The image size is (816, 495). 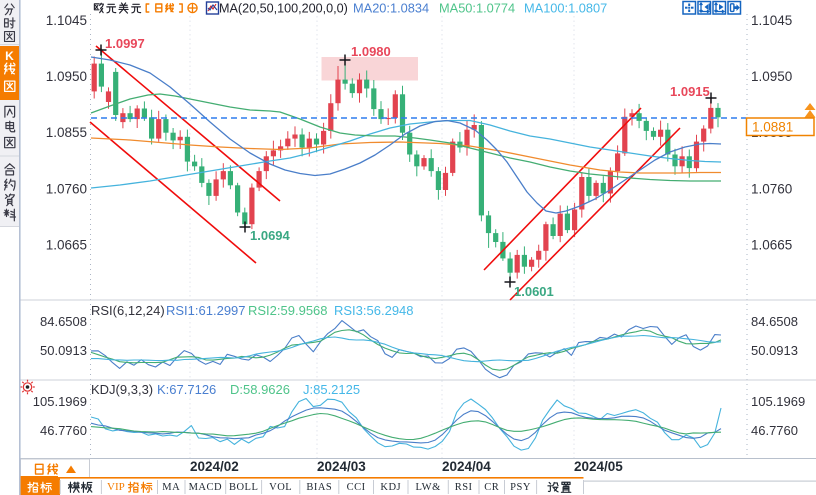 I want to click on svg-text: K:67.7126, so click(x=186, y=389).